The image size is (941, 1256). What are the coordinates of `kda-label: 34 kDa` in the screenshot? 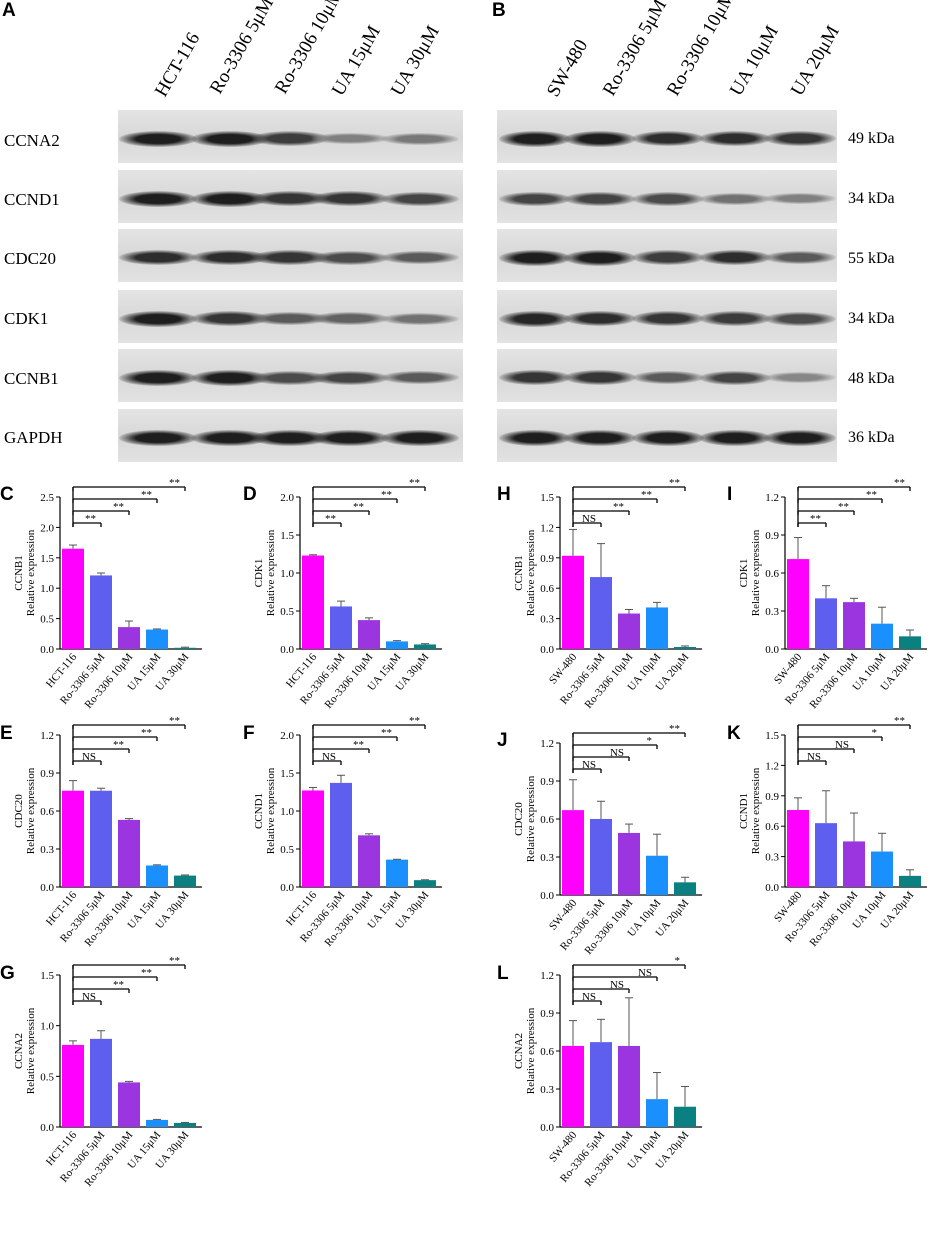 It's located at (871, 198).